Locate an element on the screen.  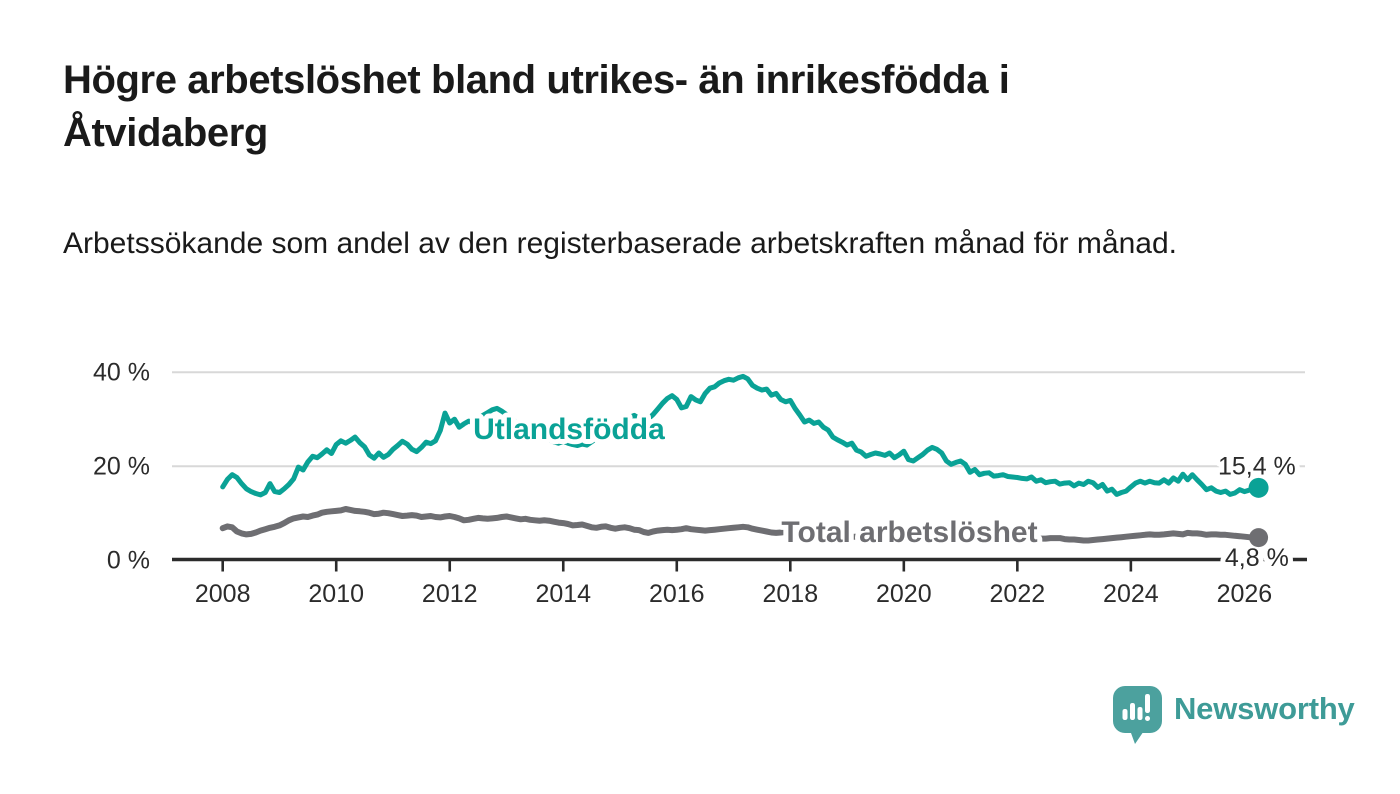
gridlines is located at coordinates (738, 419).